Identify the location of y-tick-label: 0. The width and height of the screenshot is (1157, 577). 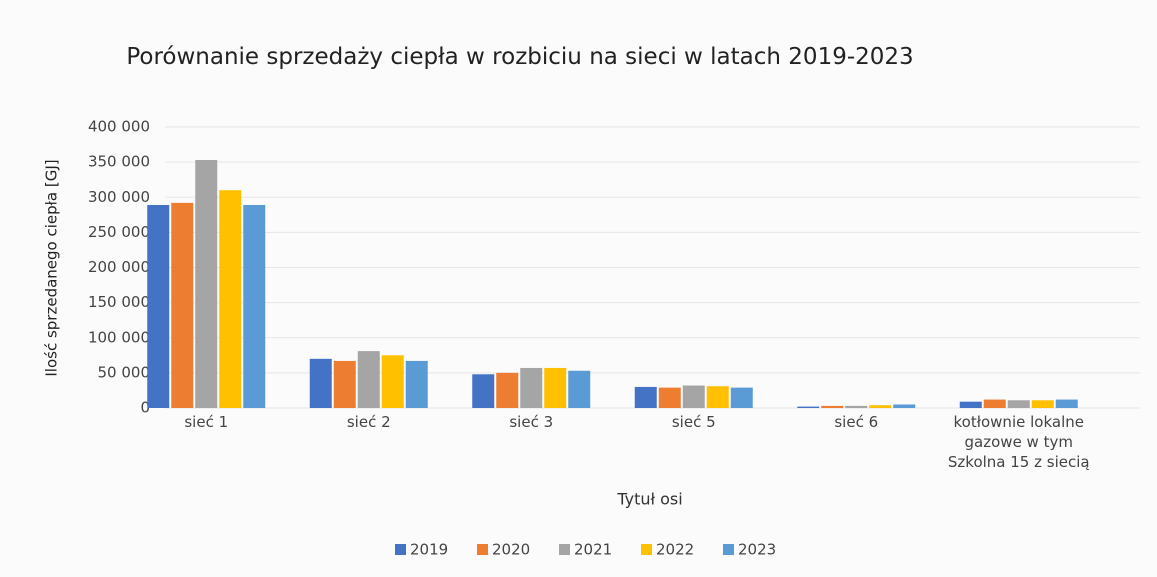
(145, 408).